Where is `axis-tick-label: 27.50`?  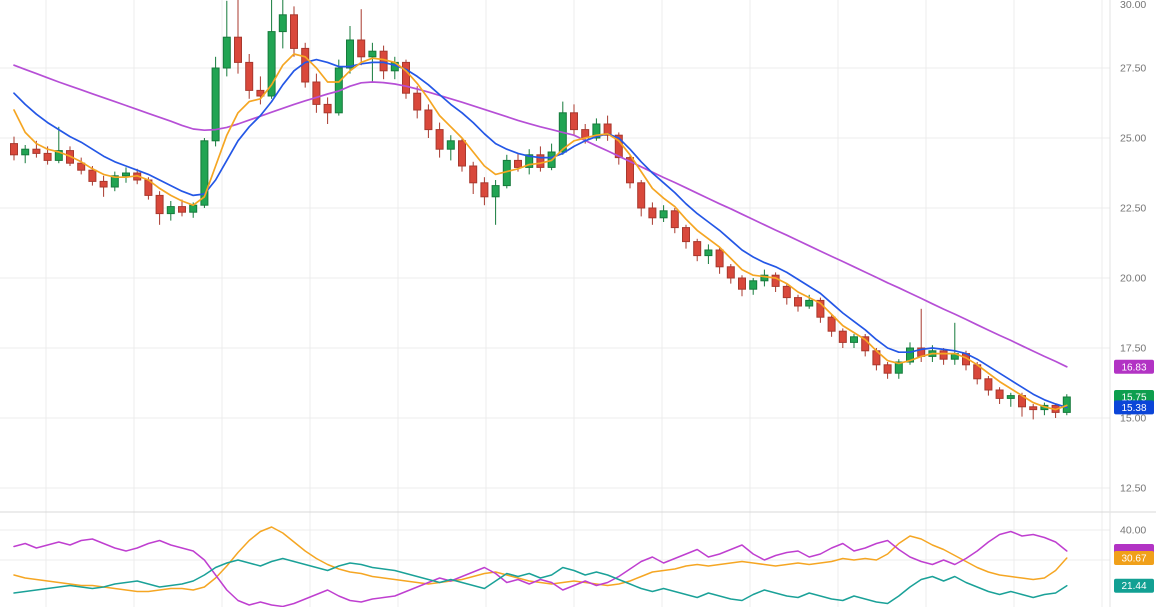 axis-tick-label: 27.50 is located at coordinates (1133, 69).